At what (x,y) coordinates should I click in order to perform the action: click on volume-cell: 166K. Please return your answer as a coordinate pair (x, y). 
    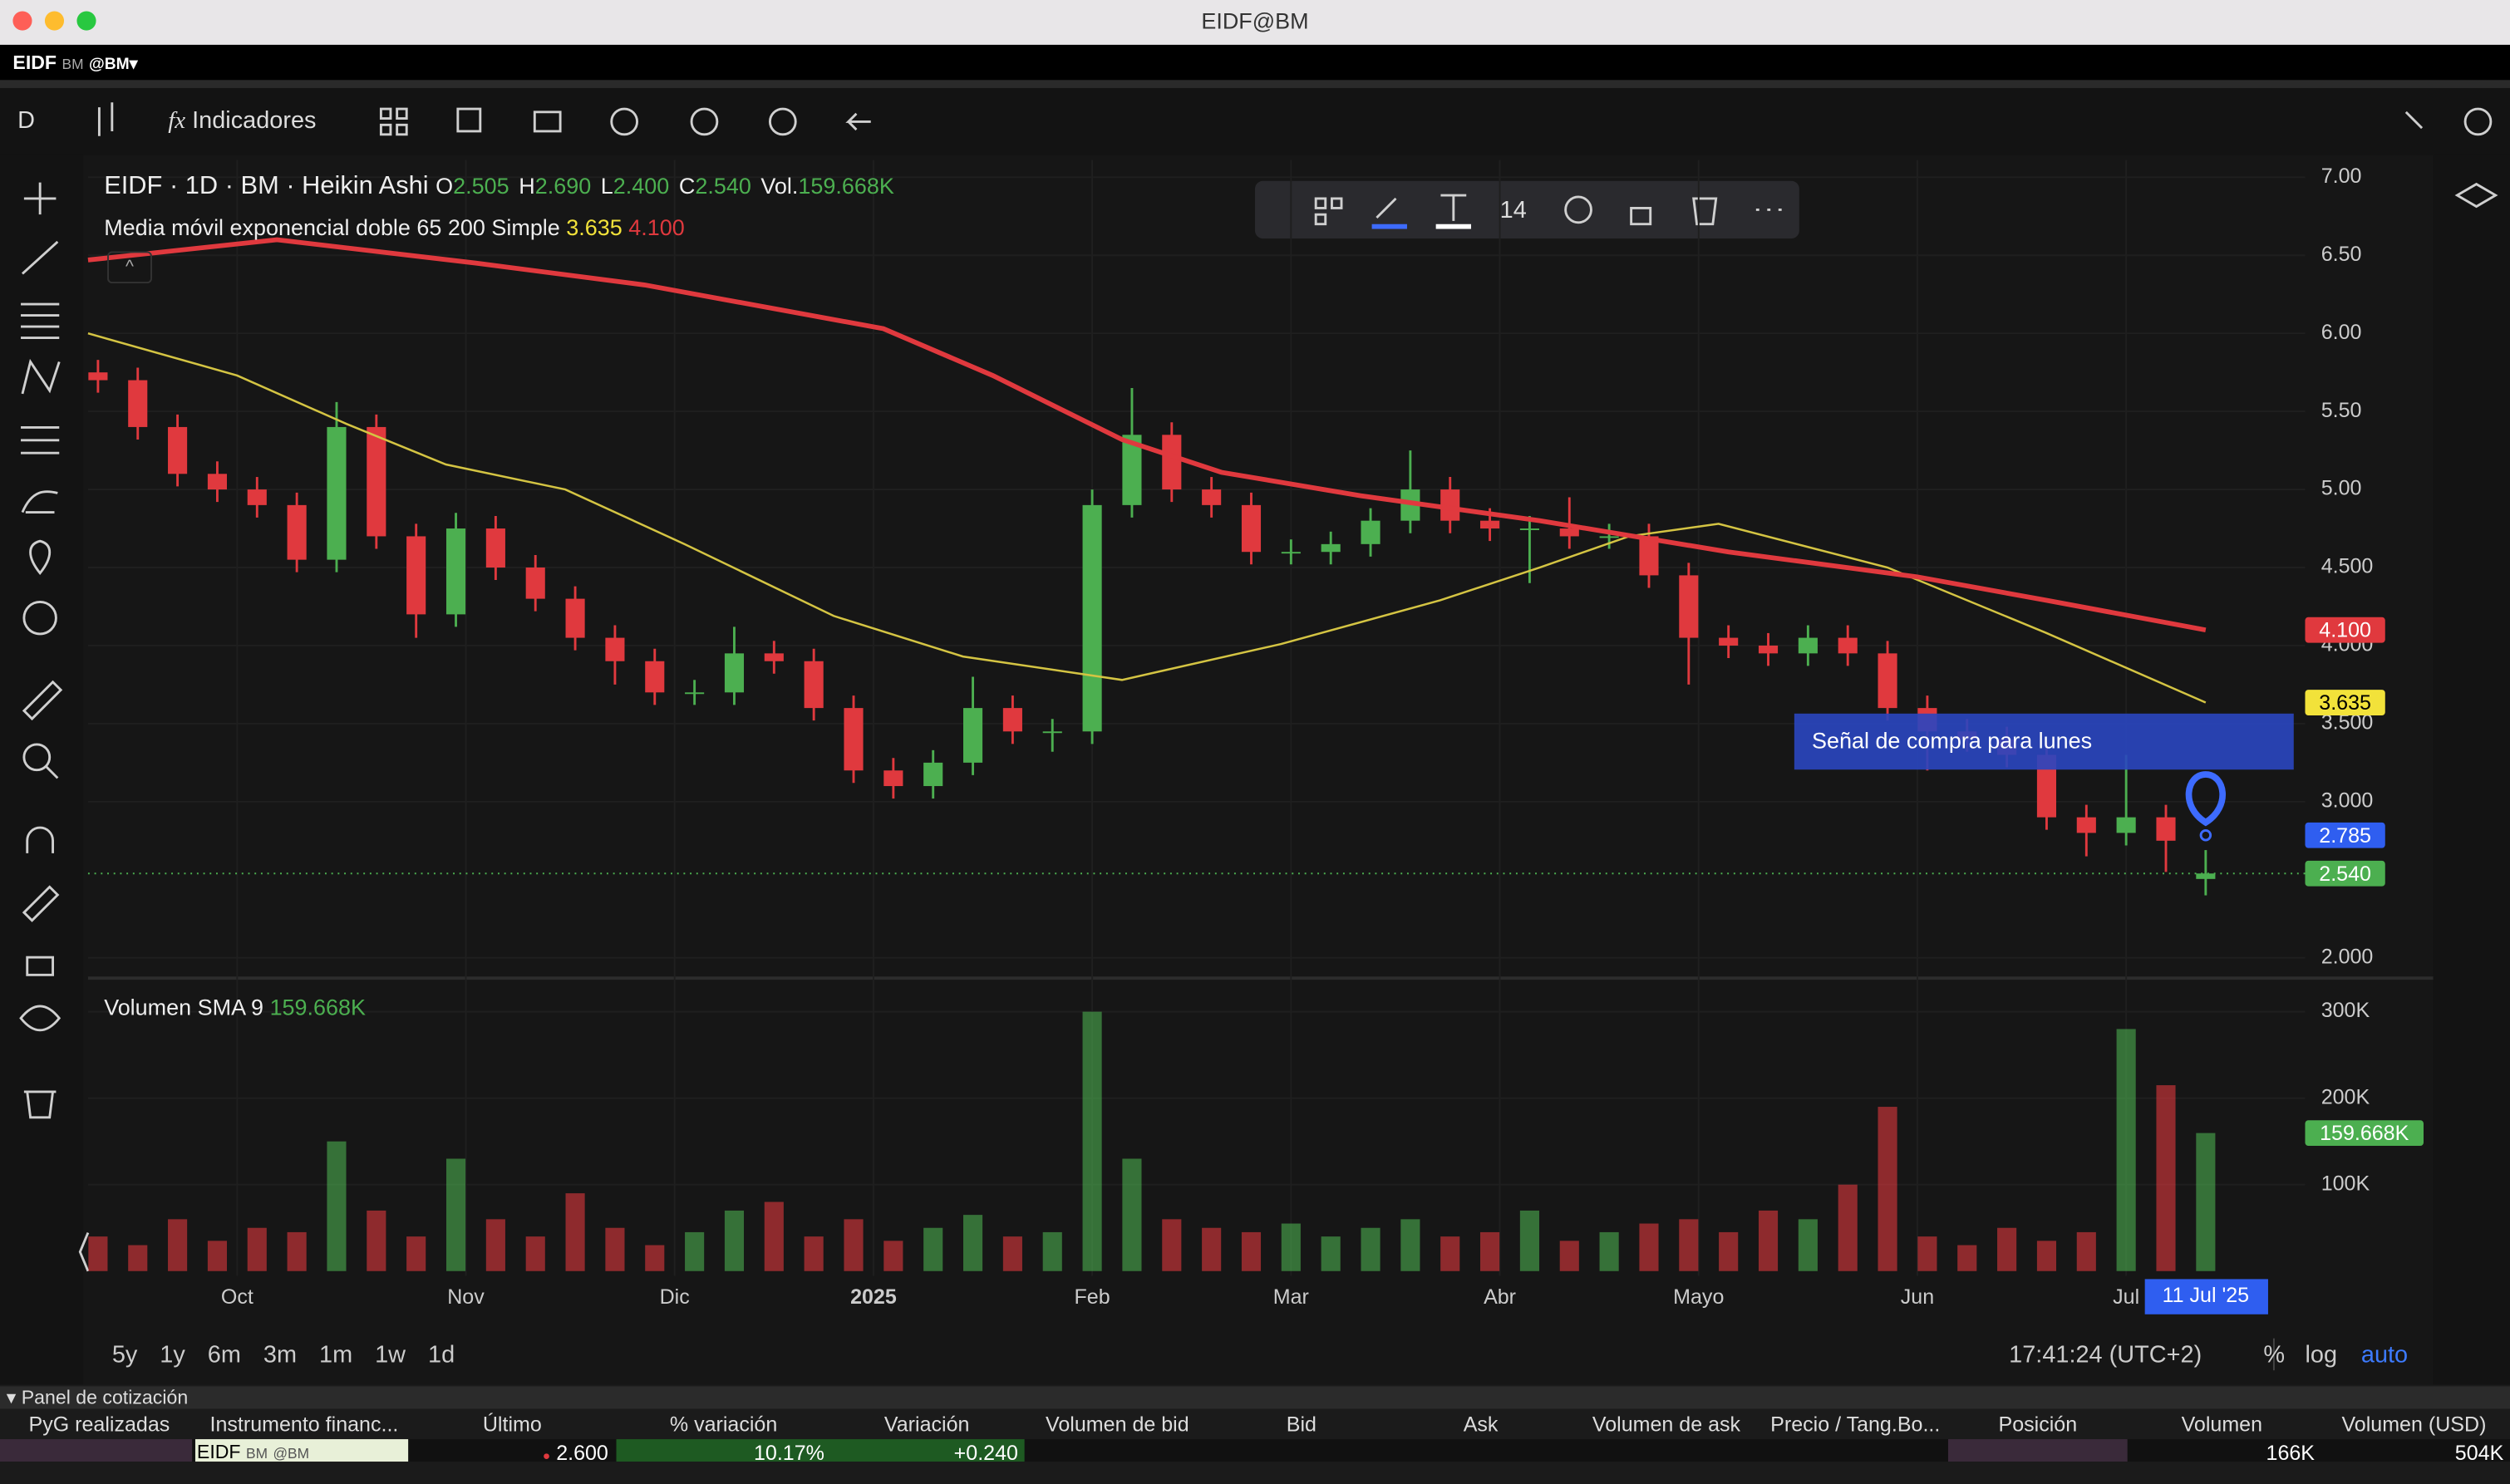
    Looking at the image, I should click on (2291, 1452).